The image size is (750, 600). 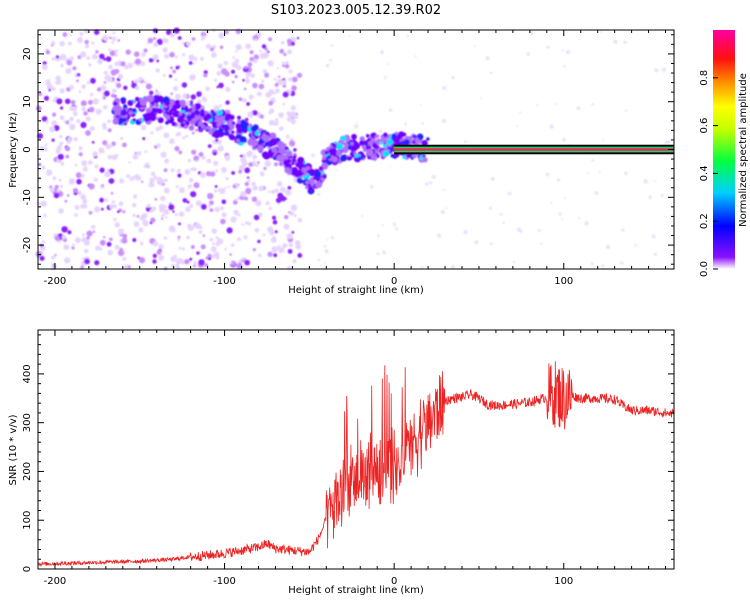 What do you see at coordinates (224, 581) in the screenshot?
I see `x-tick-label: -100` at bounding box center [224, 581].